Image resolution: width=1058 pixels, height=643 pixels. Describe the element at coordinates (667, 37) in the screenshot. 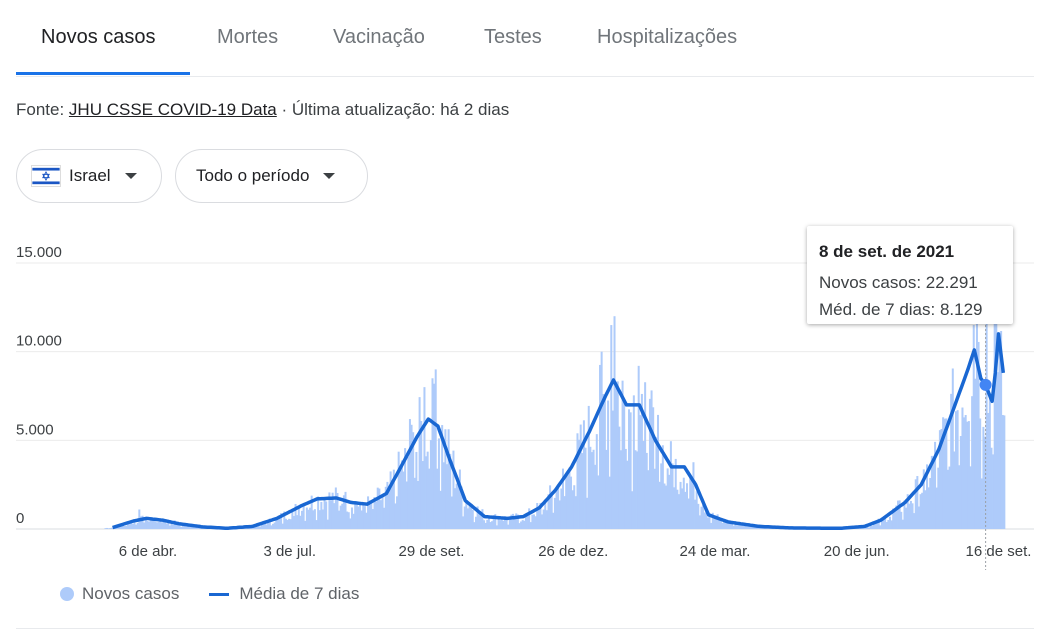

I see `tab-hospitalizations: Hospitalizações` at that location.